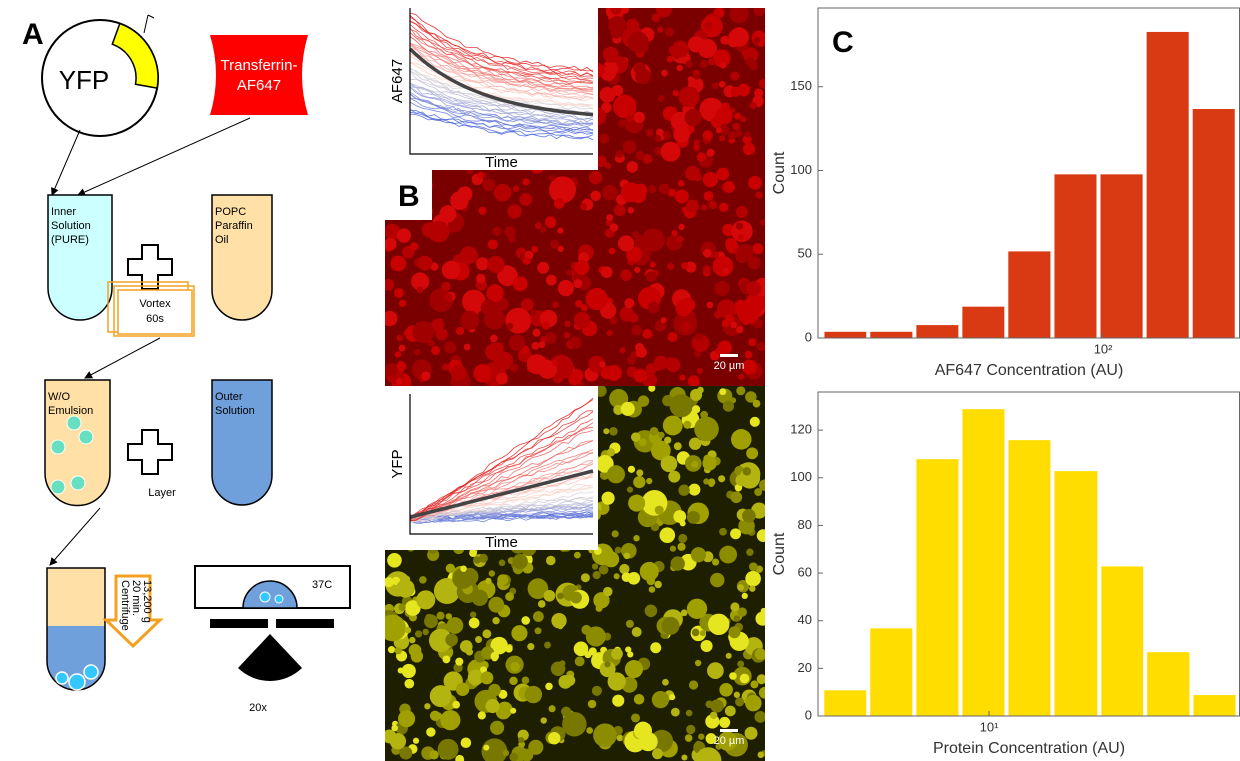  I want to click on objective-label: 20x, so click(258, 708).